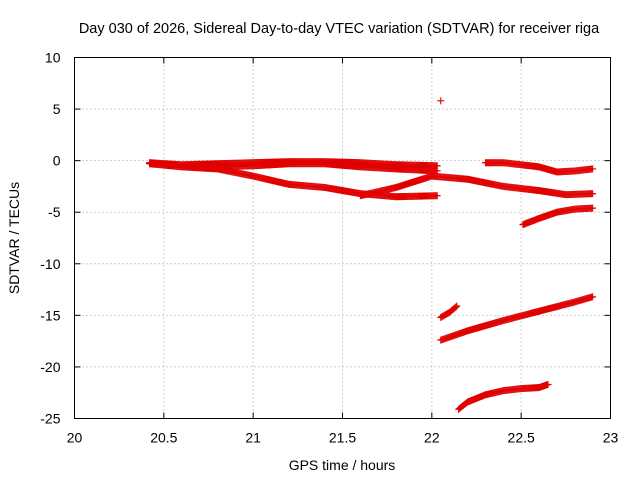 The width and height of the screenshot is (640, 480). I want to click on x-tick-labels: 20 20.5 21 21.5 22 22.5 23, so click(343, 438).